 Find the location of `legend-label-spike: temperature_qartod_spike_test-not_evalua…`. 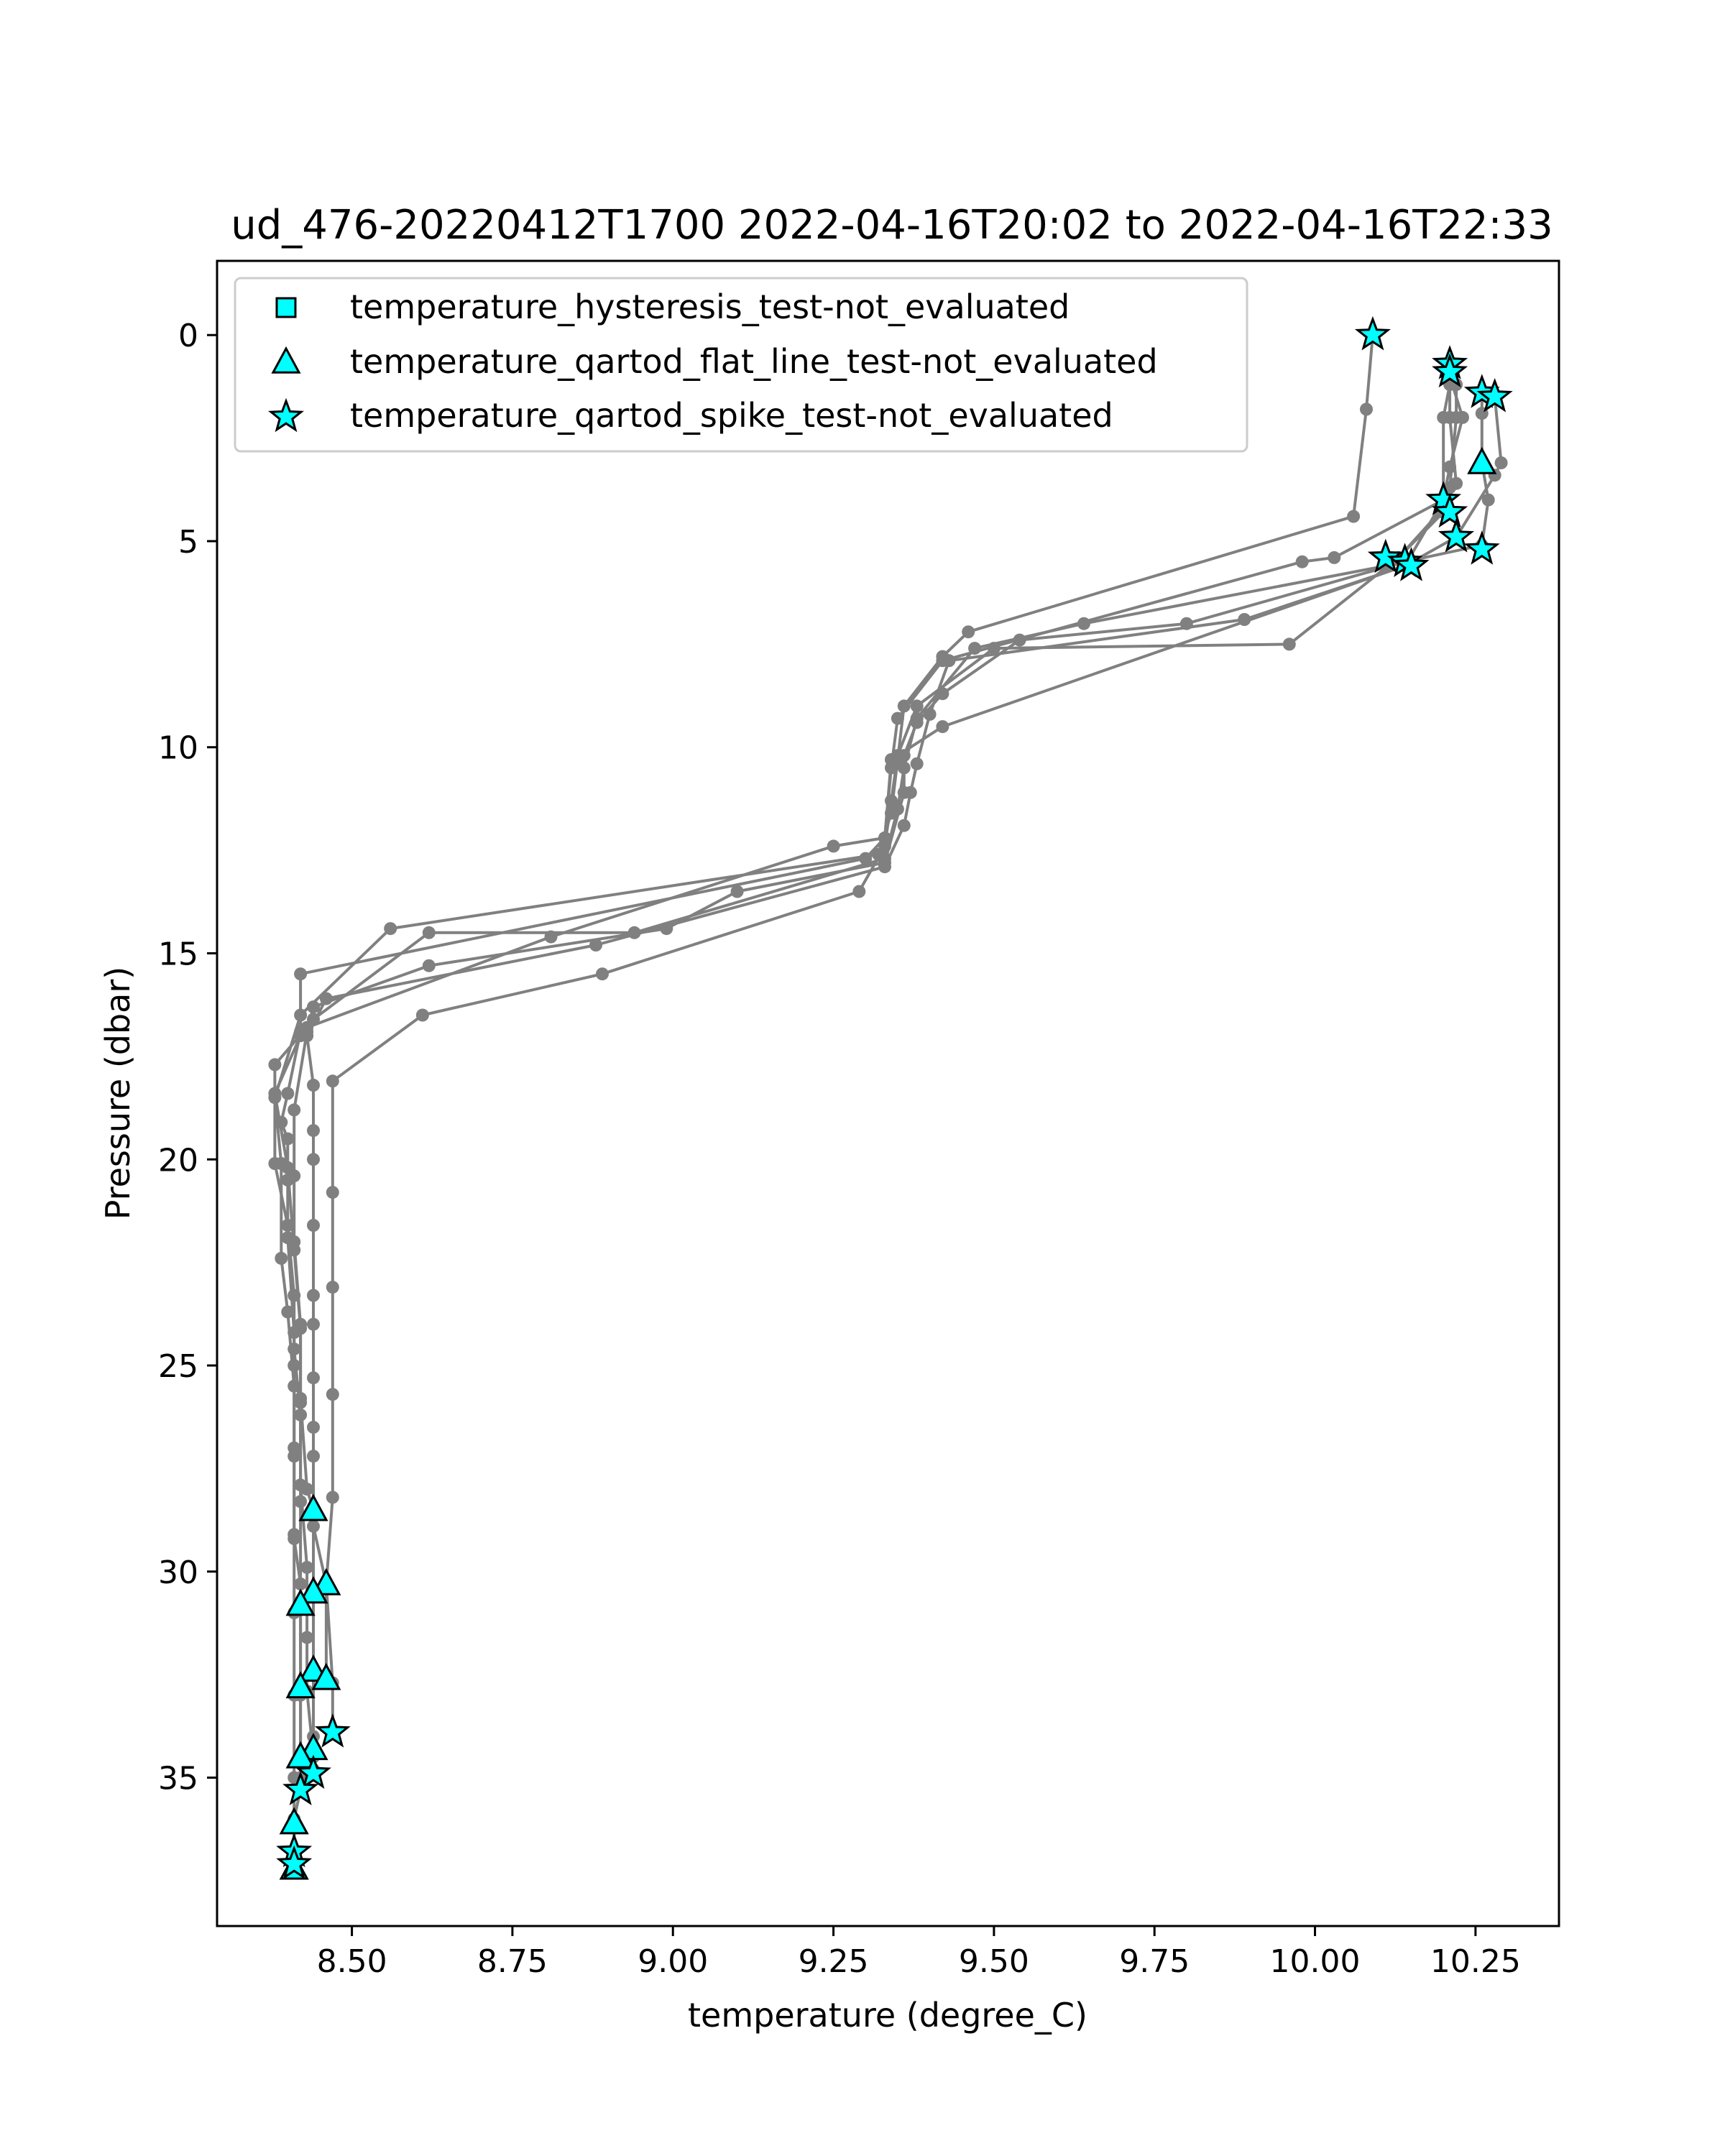

legend-label-spike: temperature_qartod_spike_test-not_evalua… is located at coordinates (731, 415).